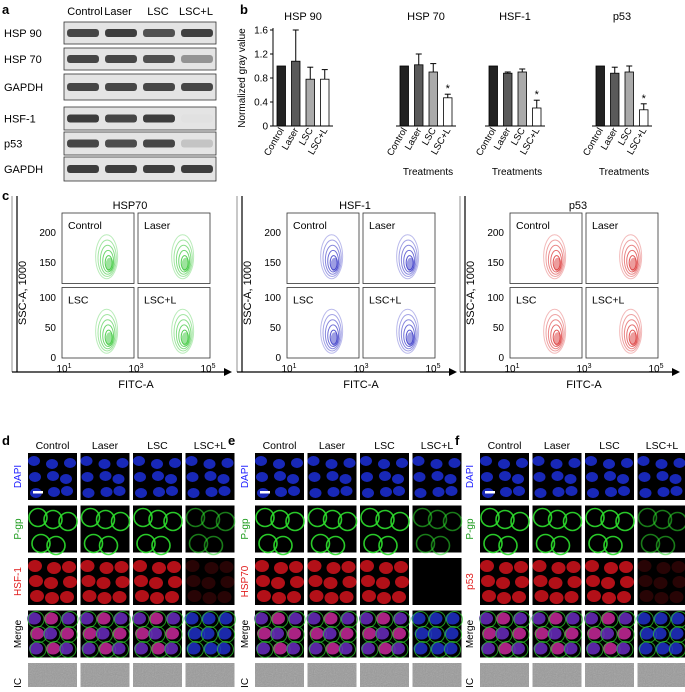 The image size is (685, 692). What do you see at coordinates (130, 206) in the screenshot?
I see `flow-title: HSP70` at bounding box center [130, 206].